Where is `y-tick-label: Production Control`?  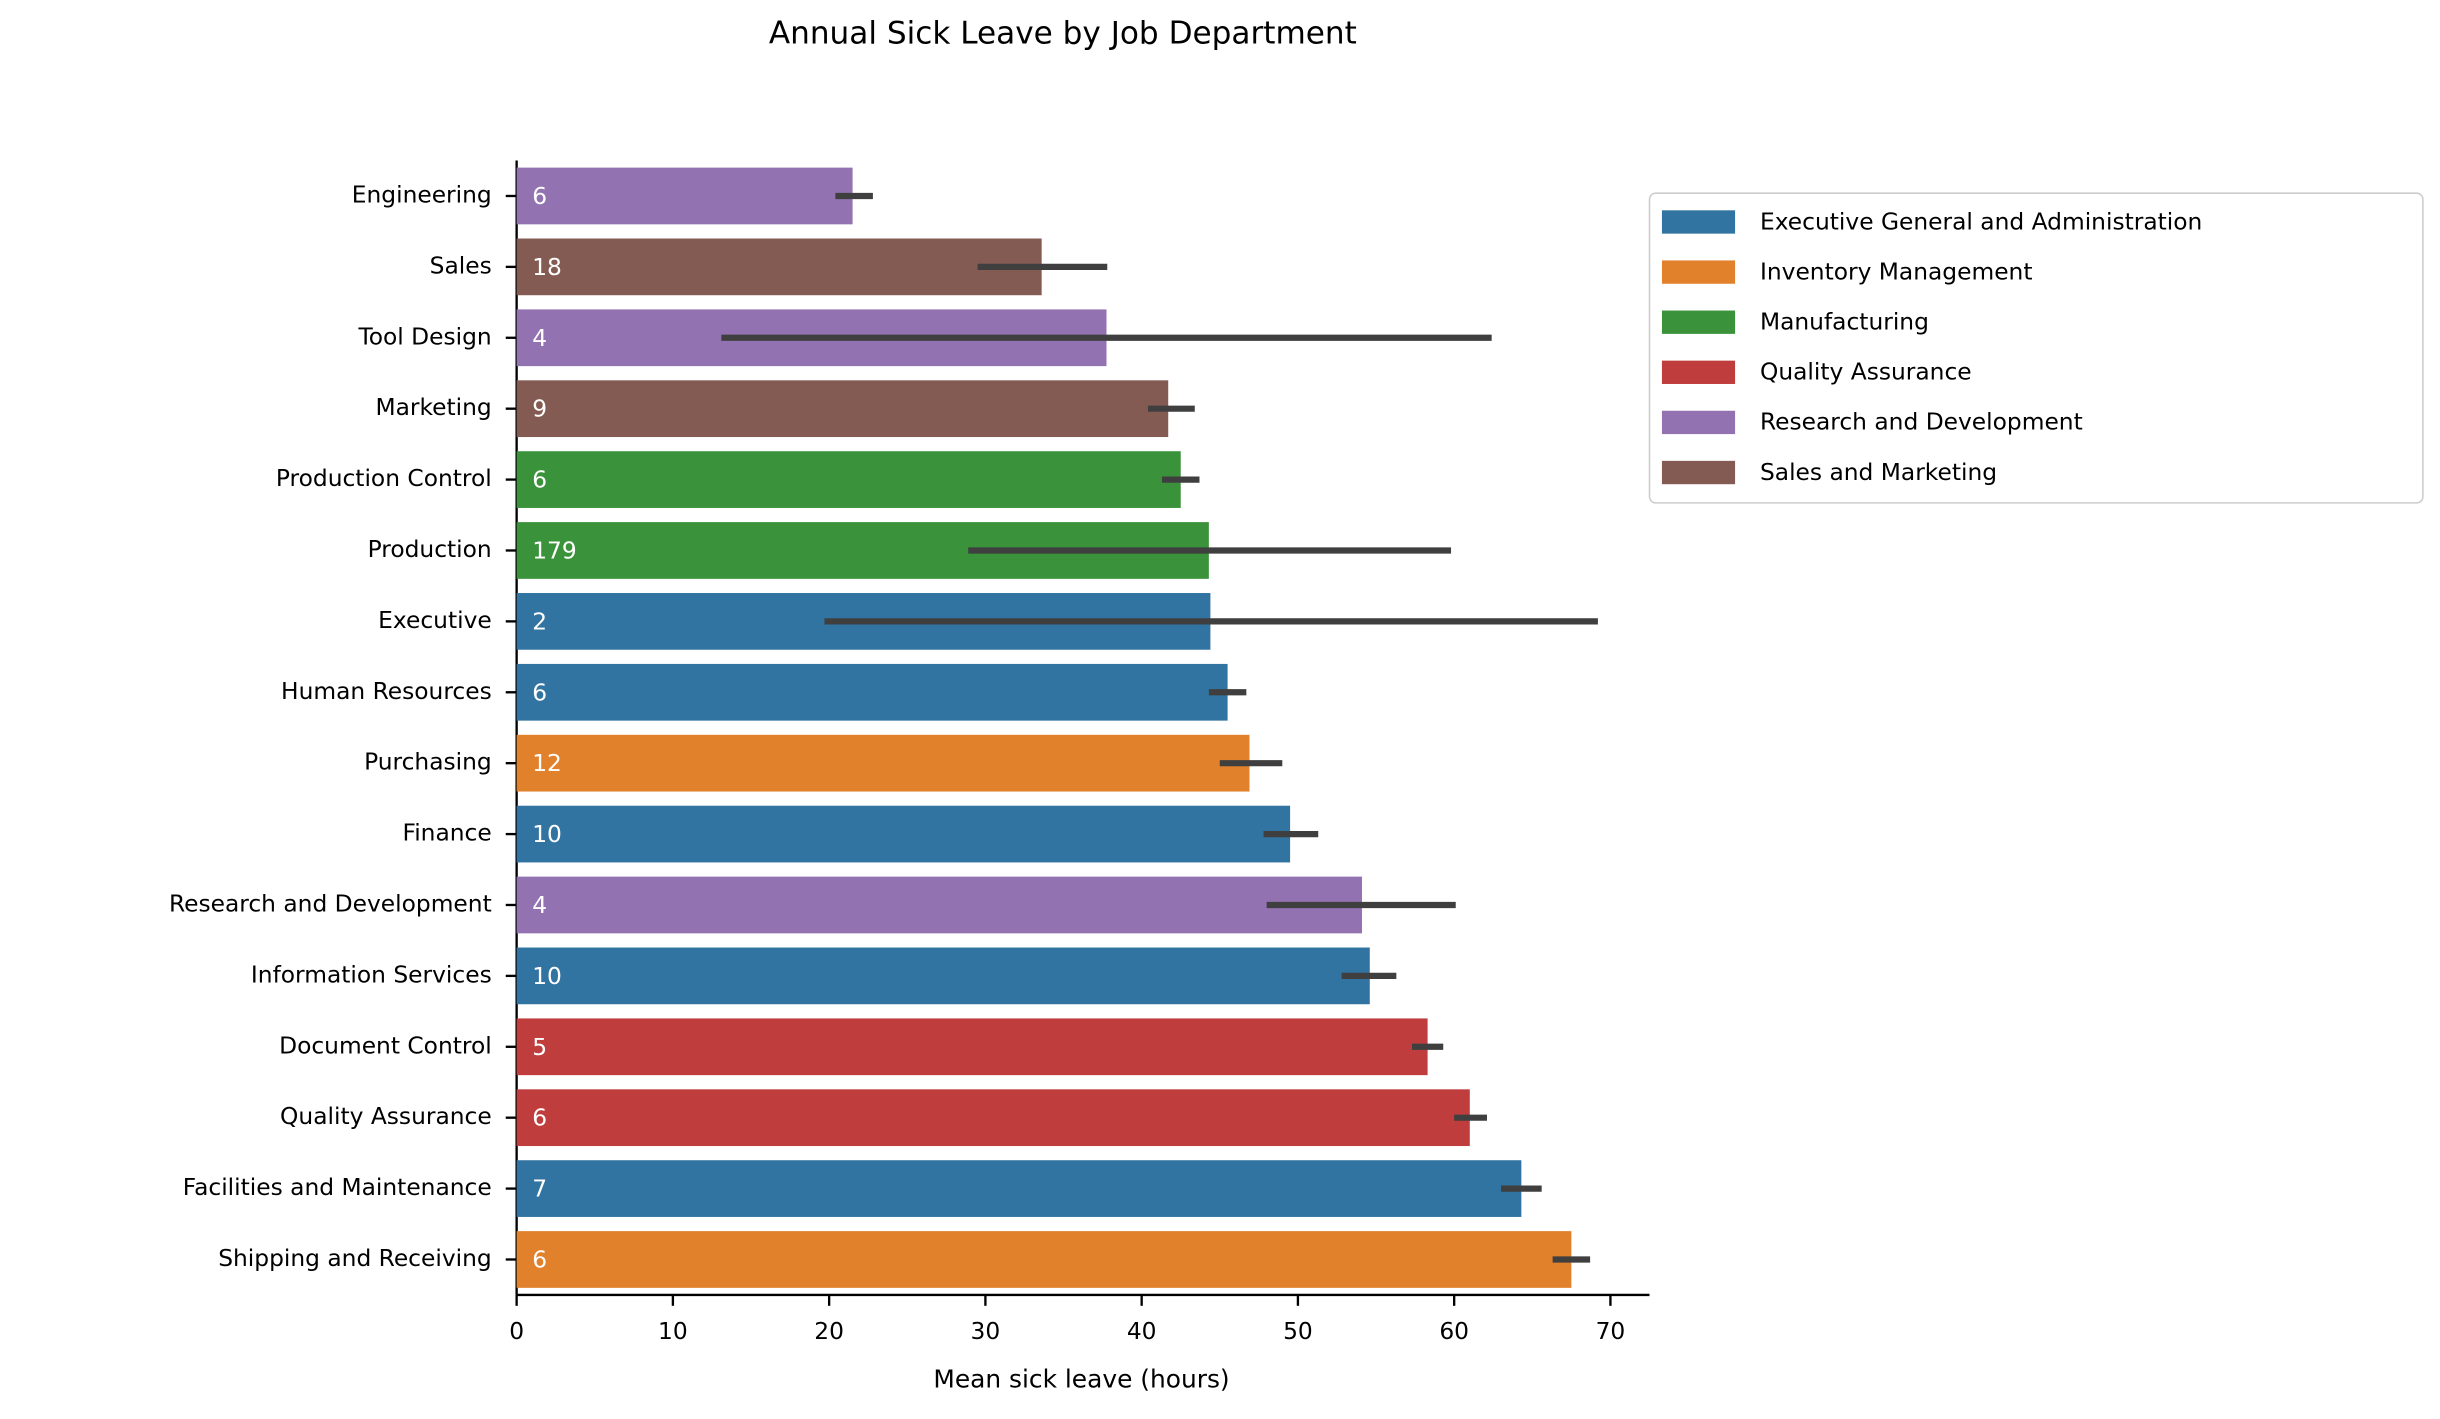 y-tick-label: Production Control is located at coordinates (384, 478).